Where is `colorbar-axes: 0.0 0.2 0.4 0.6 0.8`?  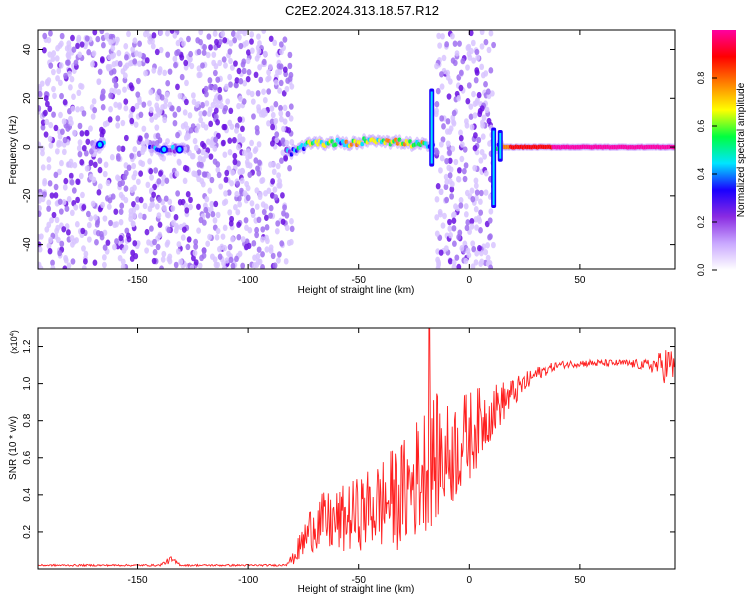
colorbar-axes: 0.0 0.2 0.4 0.6 0.8 is located at coordinates (706, 174).